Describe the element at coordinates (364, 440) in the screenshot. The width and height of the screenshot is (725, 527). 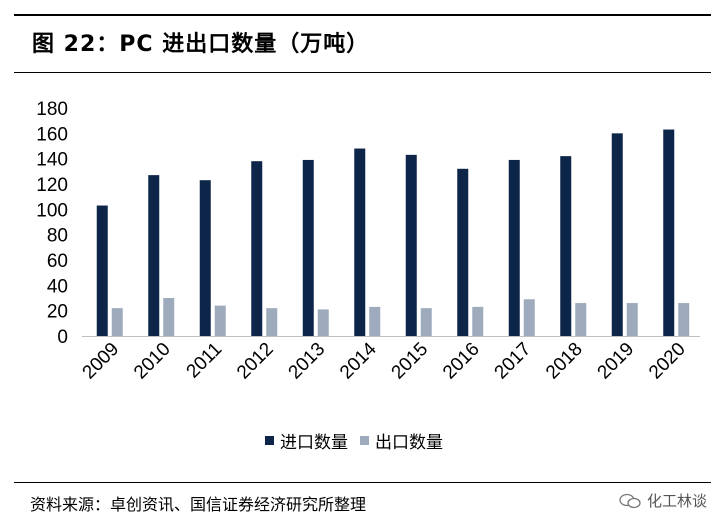
I see `legend-swatch-export` at that location.